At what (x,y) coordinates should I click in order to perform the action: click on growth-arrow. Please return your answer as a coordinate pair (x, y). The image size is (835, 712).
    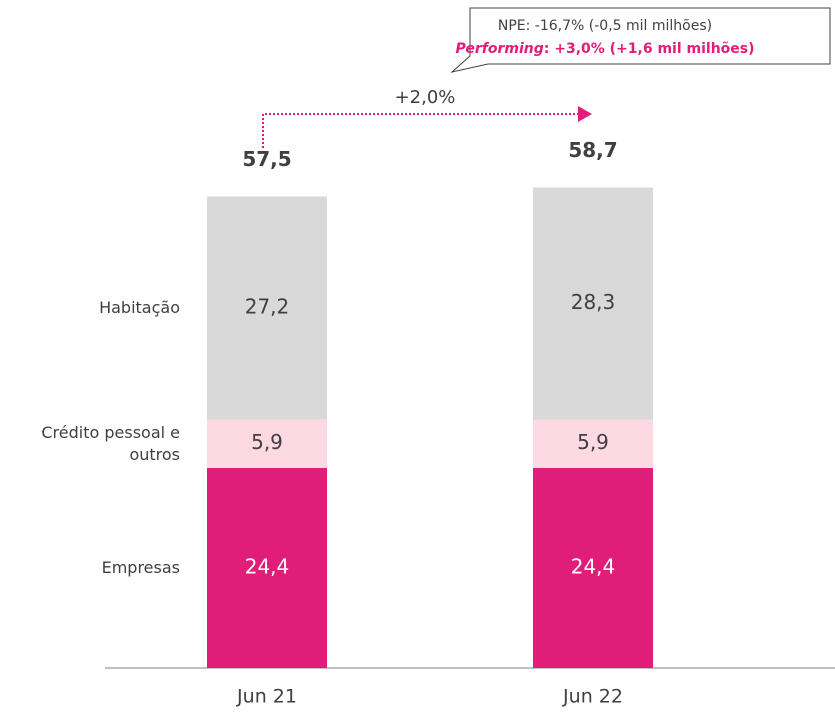
    Looking at the image, I should click on (421, 130).